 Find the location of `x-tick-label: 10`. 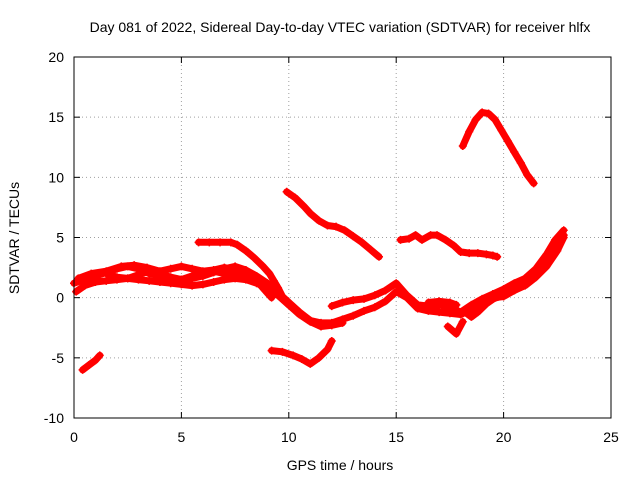

x-tick-label: 10 is located at coordinates (289, 437).